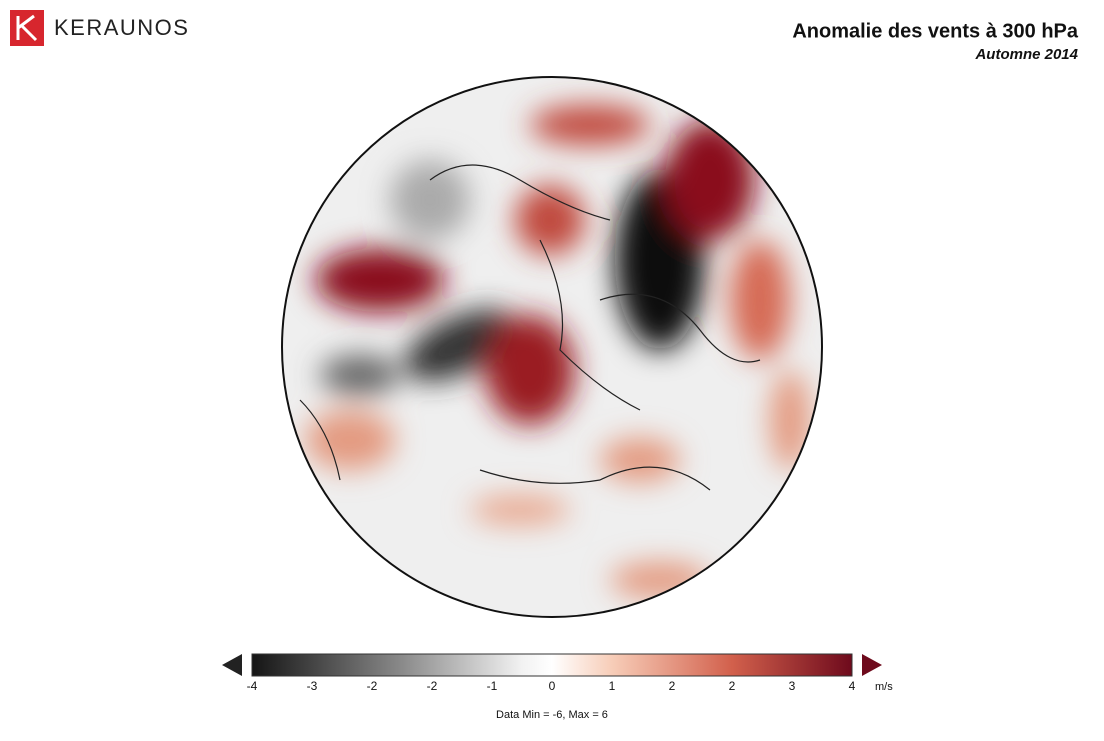  I want to click on colorbar-tick-label: 3, so click(792, 686).